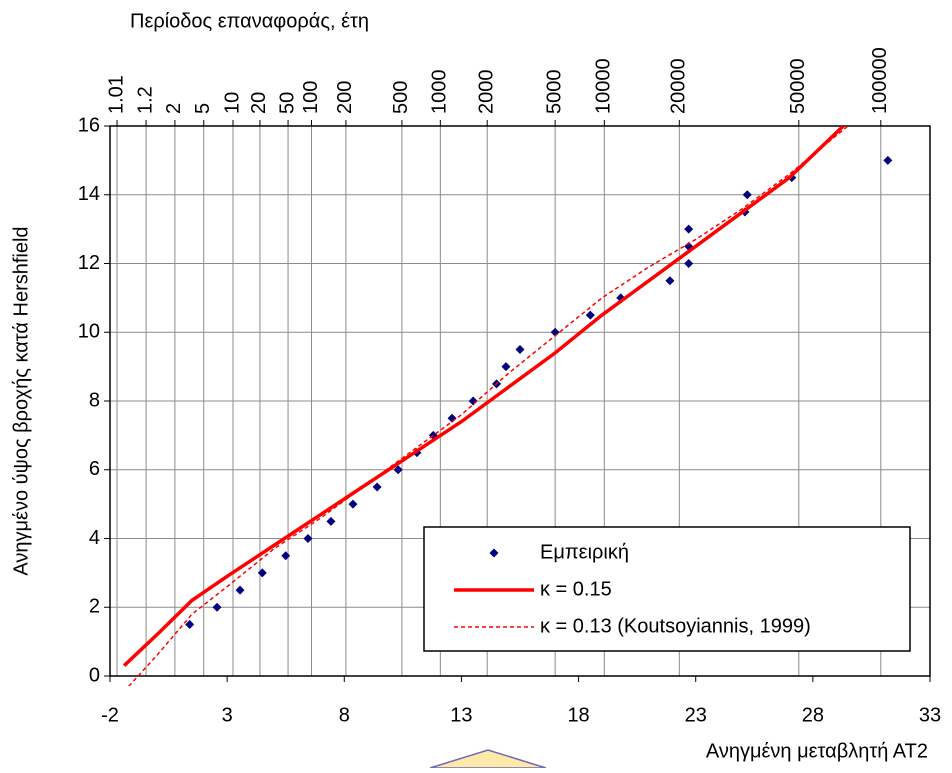 This screenshot has width=952, height=773. What do you see at coordinates (287, 103) in the screenshot?
I see `x2-tick-label: 50` at bounding box center [287, 103].